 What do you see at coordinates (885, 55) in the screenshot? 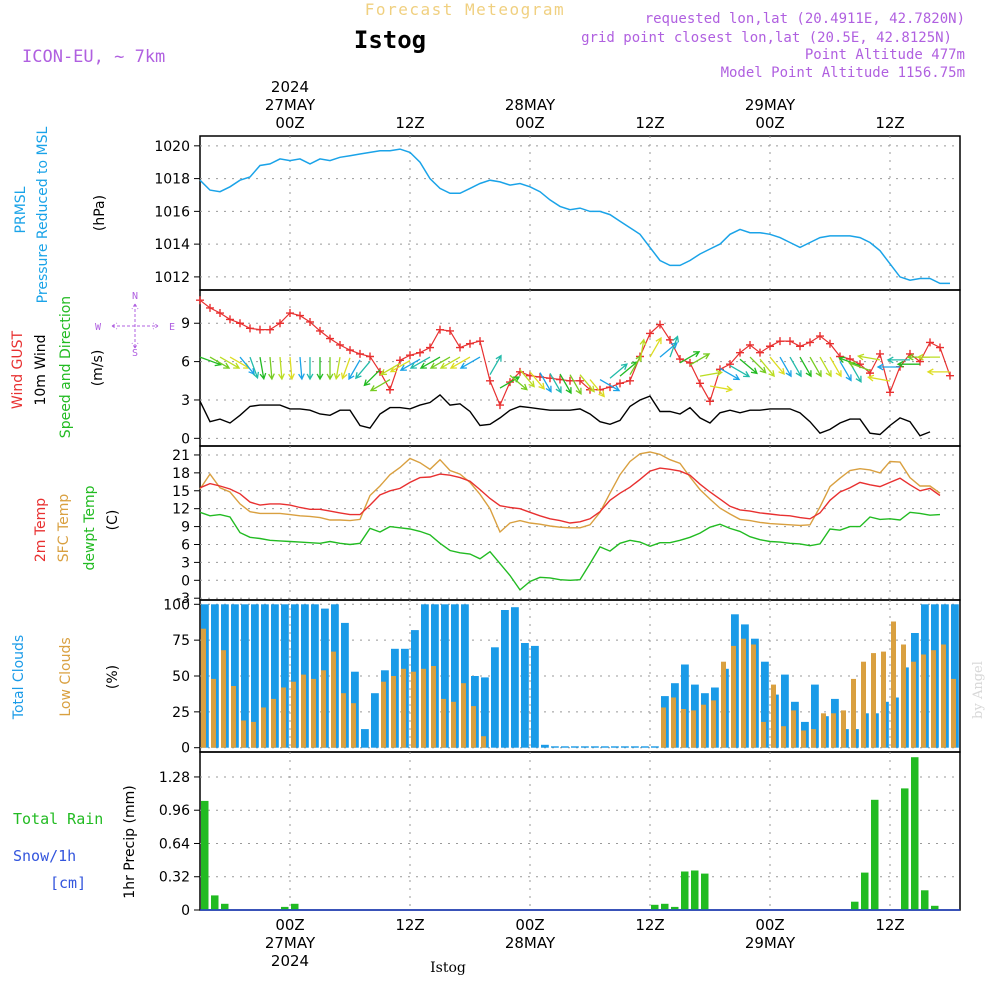
I see `point-altitude: Point Altitude 477m` at bounding box center [885, 55].